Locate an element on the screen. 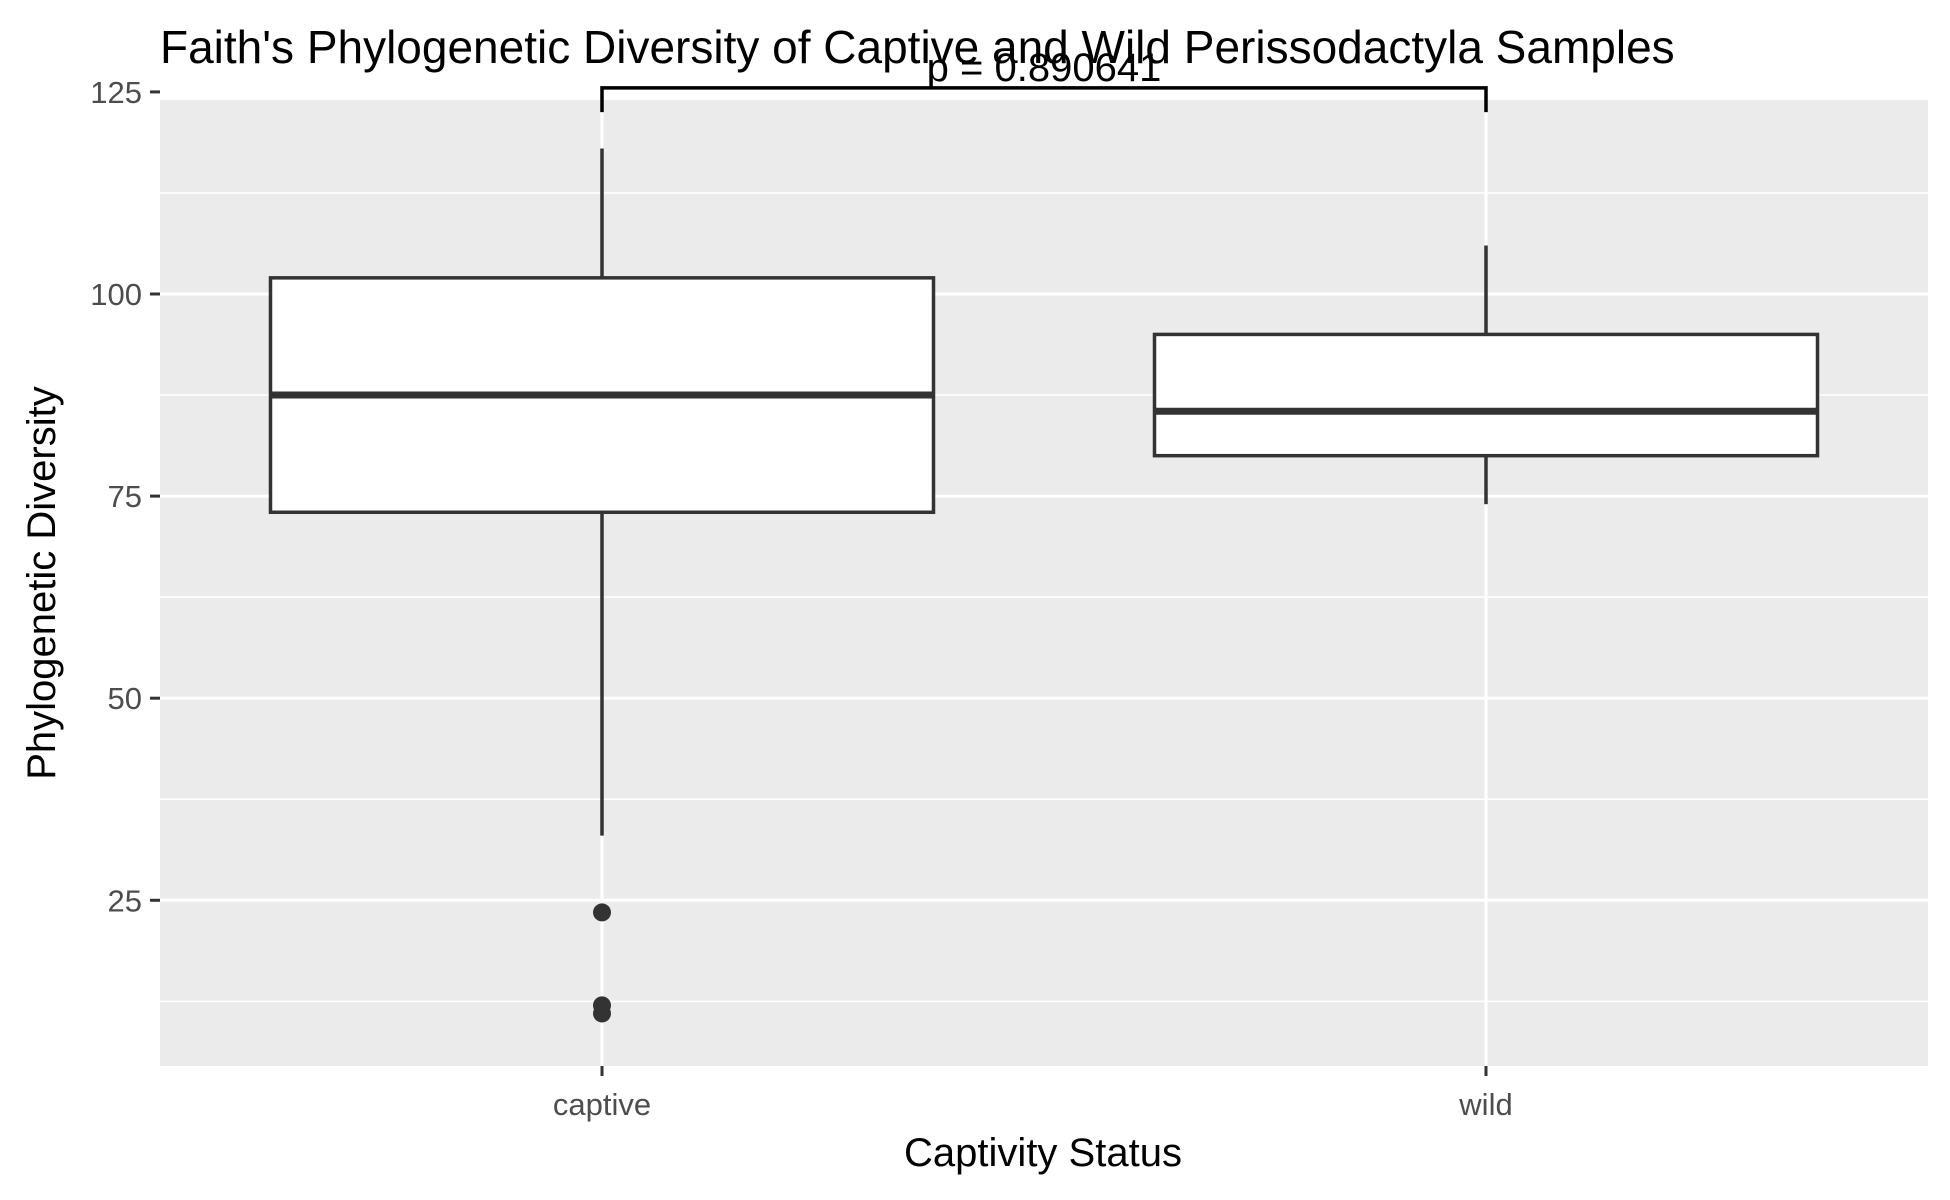 Image resolution: width=1950 pixels, height=1200 pixels. y-tick-label: 50 is located at coordinates (125, 698).